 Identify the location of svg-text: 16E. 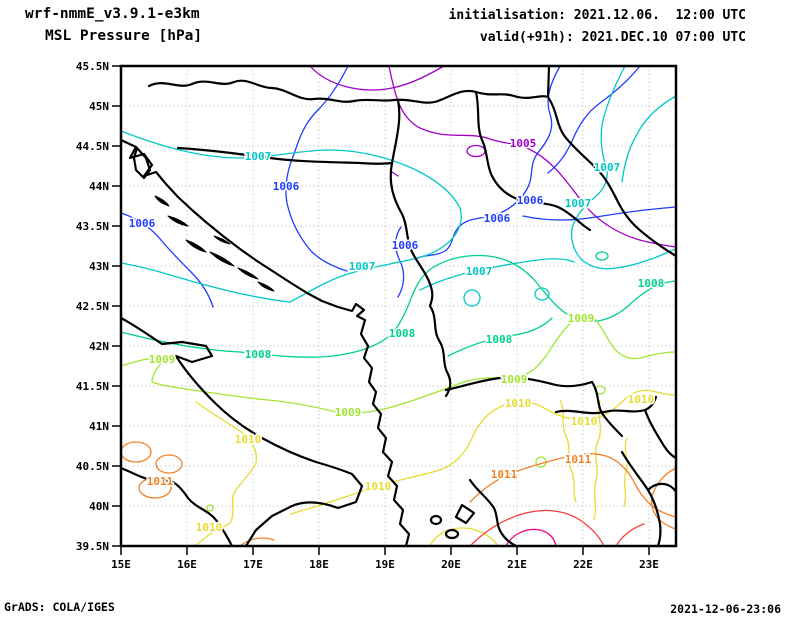
(187, 564).